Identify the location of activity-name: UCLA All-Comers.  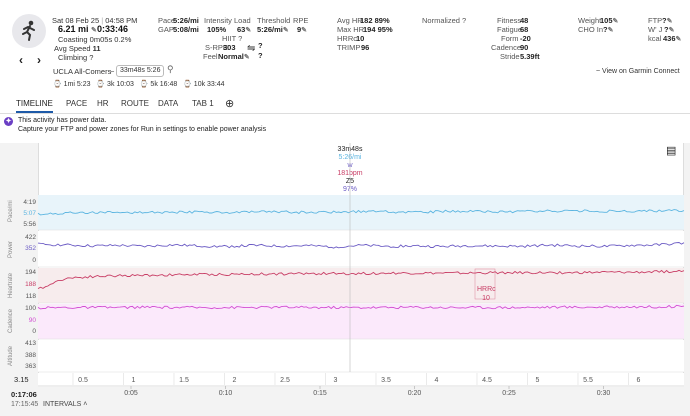
(82, 71).